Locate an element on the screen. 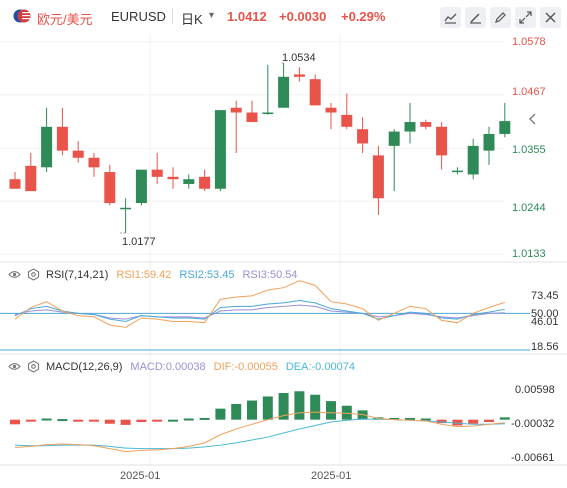 This screenshot has height=488, width=567. price-tick: 1.0244 is located at coordinates (529, 208).